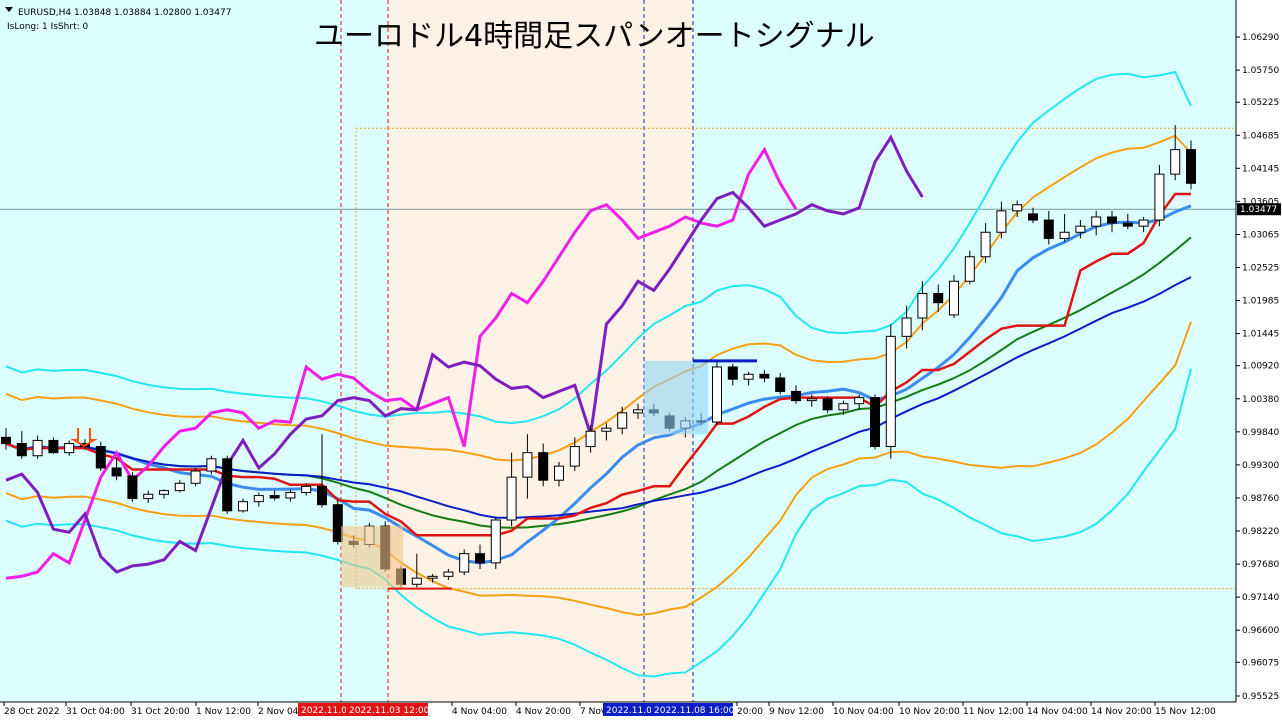 The image size is (1282, 724). What do you see at coordinates (1260, 103) in the screenshot?
I see `y-tick-label: 1.05225` at bounding box center [1260, 103].